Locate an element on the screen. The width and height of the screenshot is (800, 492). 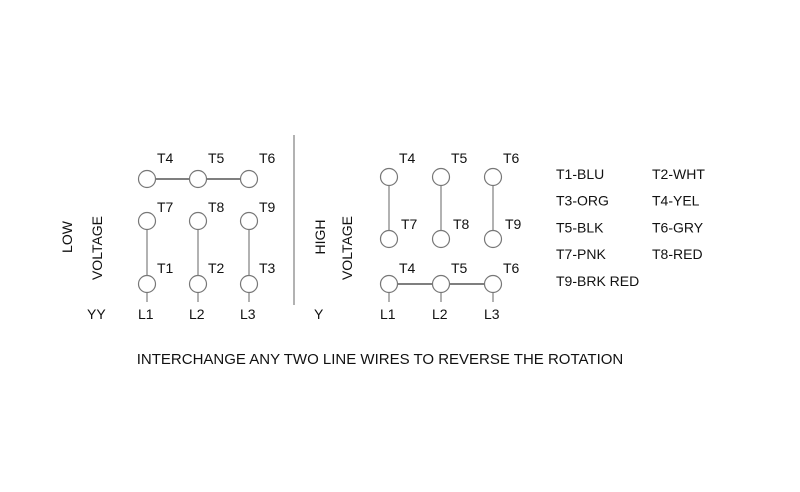
high-voltage-title: VOLTAGE is located at coordinates (347, 248).